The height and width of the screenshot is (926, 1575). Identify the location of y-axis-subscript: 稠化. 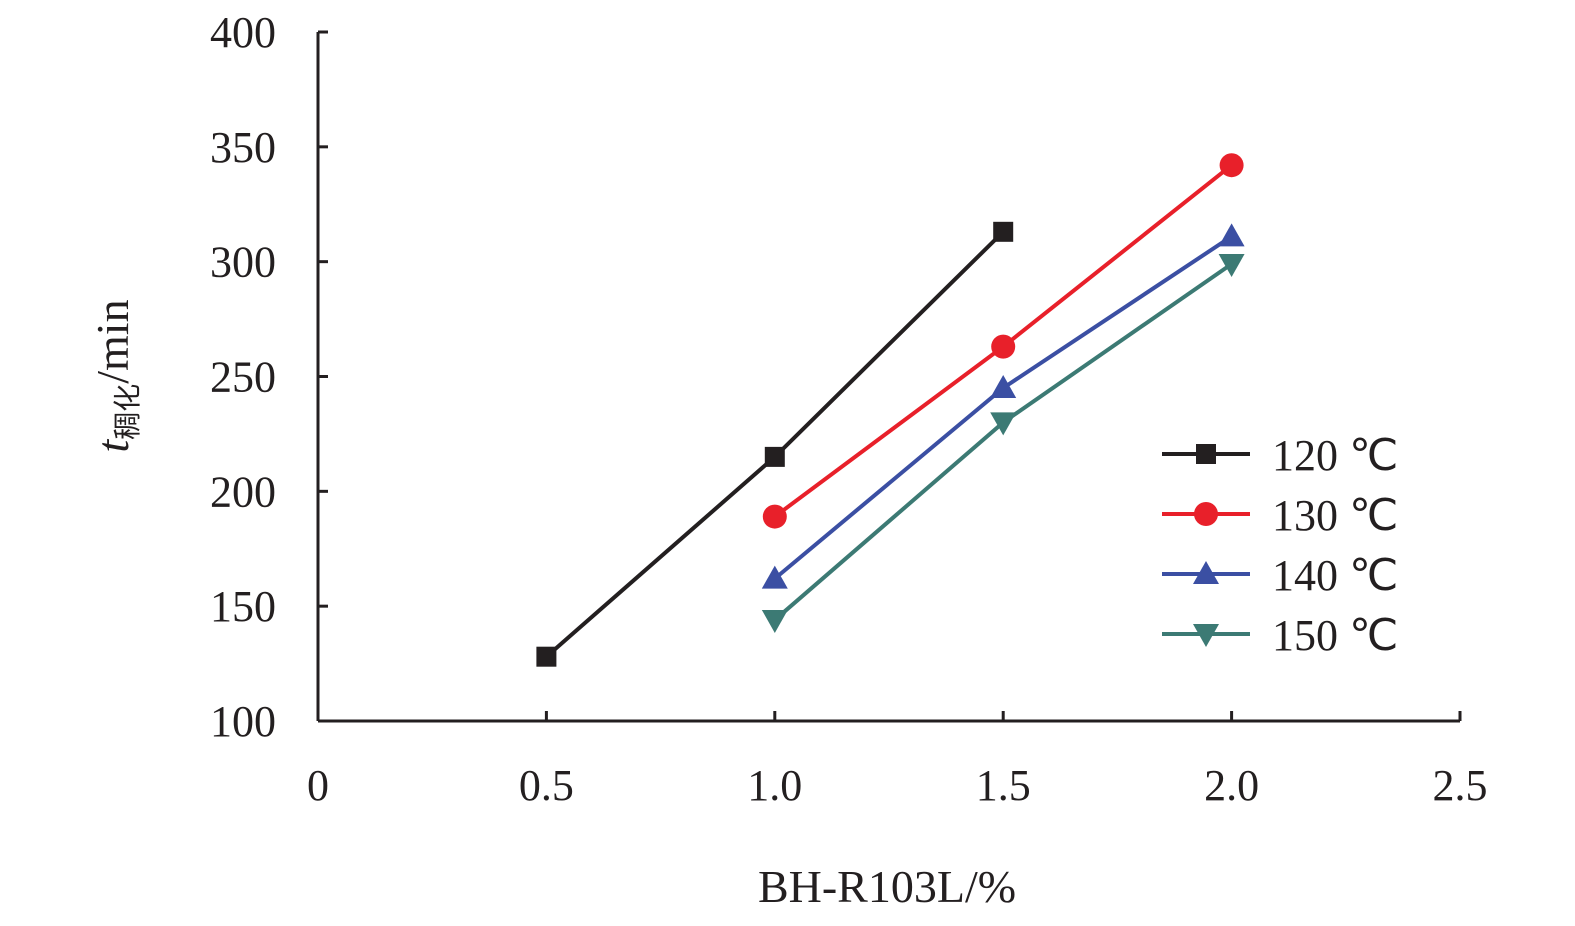
(128, 412).